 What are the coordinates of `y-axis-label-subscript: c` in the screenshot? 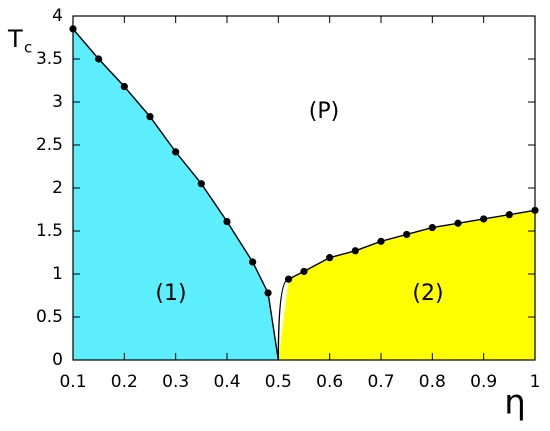 It's located at (28, 48).